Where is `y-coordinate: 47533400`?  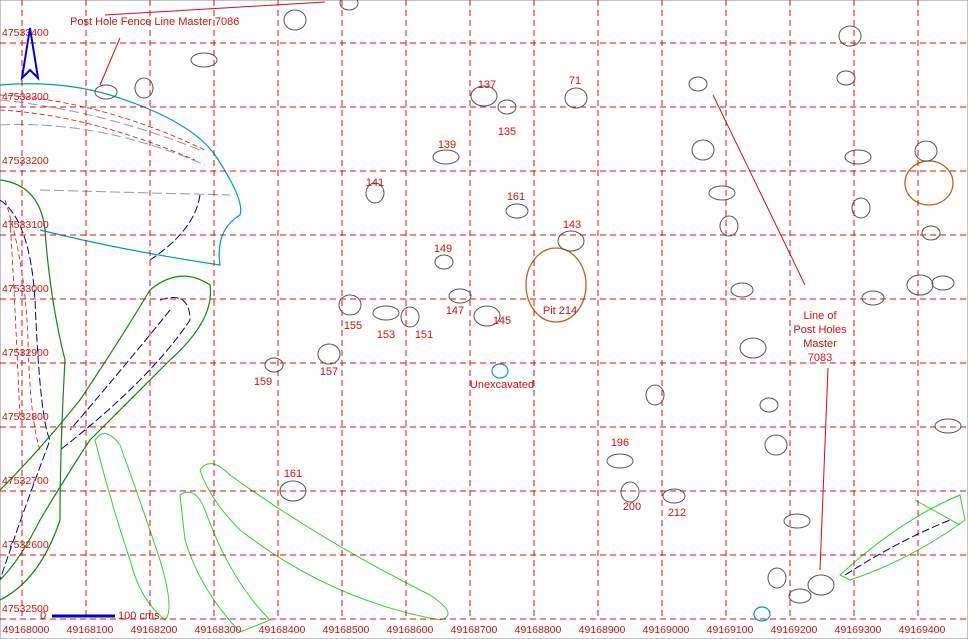
y-coordinate: 47533400 is located at coordinates (25, 33).